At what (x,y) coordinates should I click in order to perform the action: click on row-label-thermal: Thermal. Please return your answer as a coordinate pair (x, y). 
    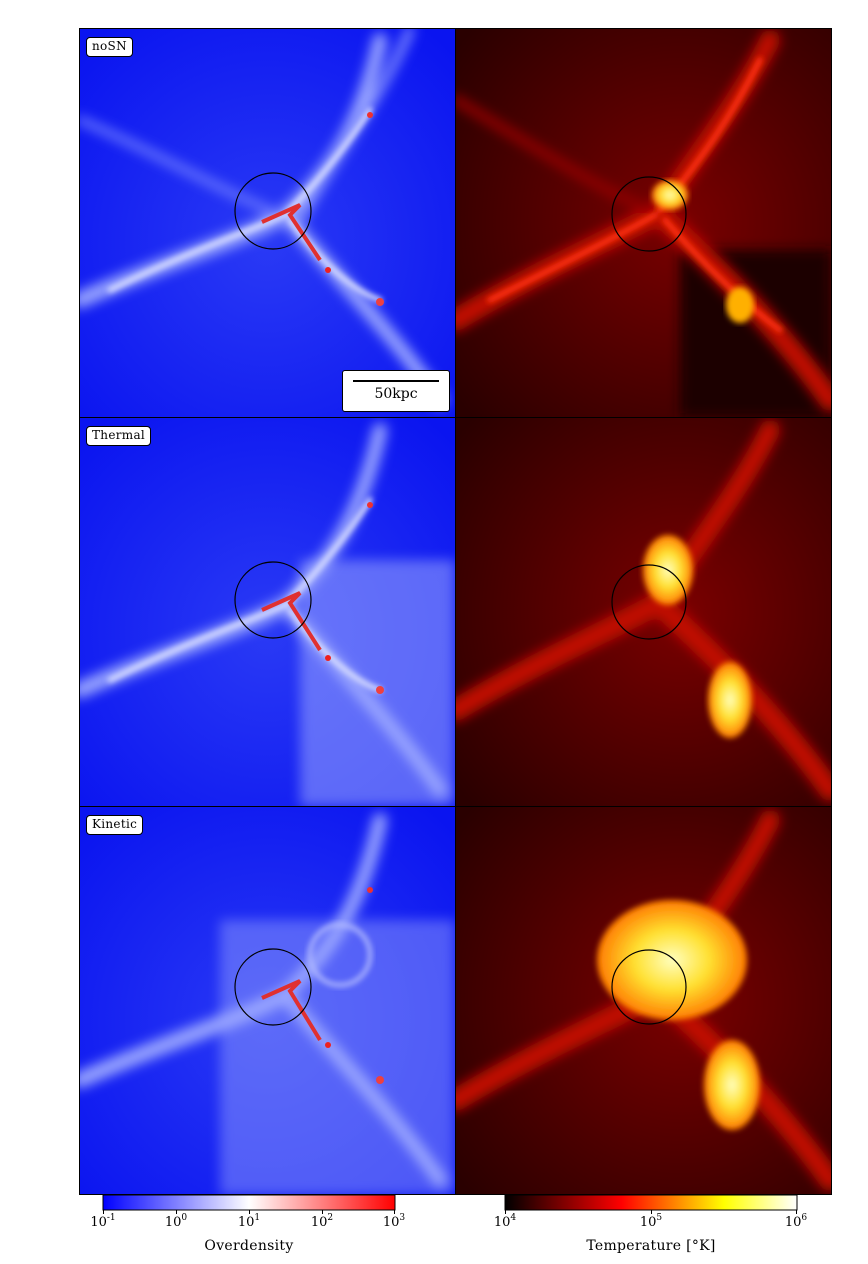
    Looking at the image, I should click on (119, 436).